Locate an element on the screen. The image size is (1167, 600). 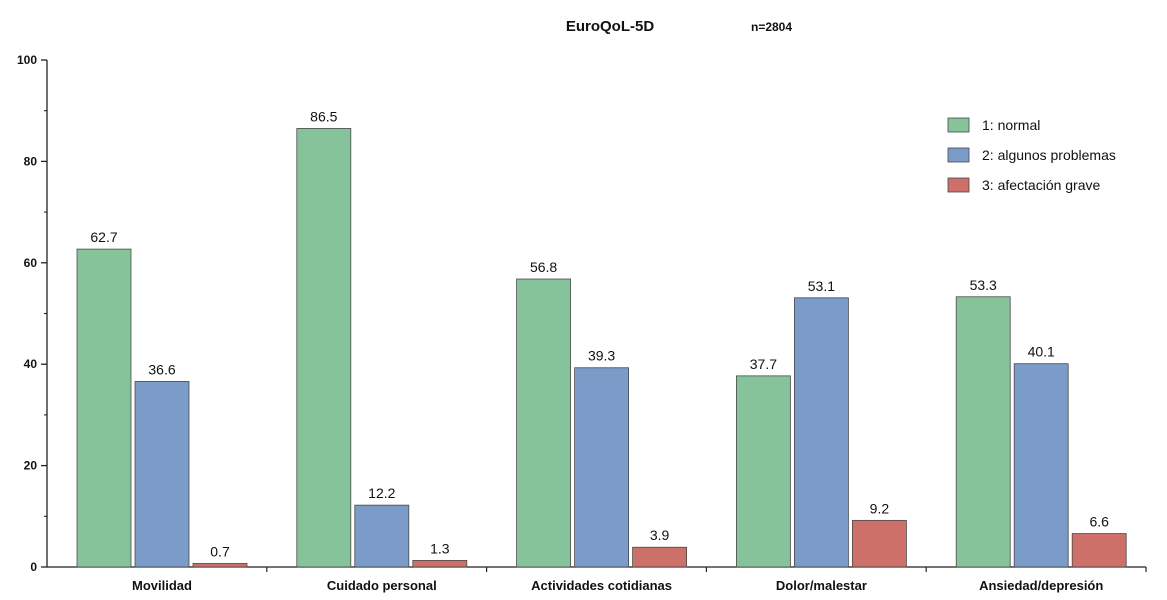
x-tick-label: Ansiedad/depresión is located at coordinates (1041, 585).